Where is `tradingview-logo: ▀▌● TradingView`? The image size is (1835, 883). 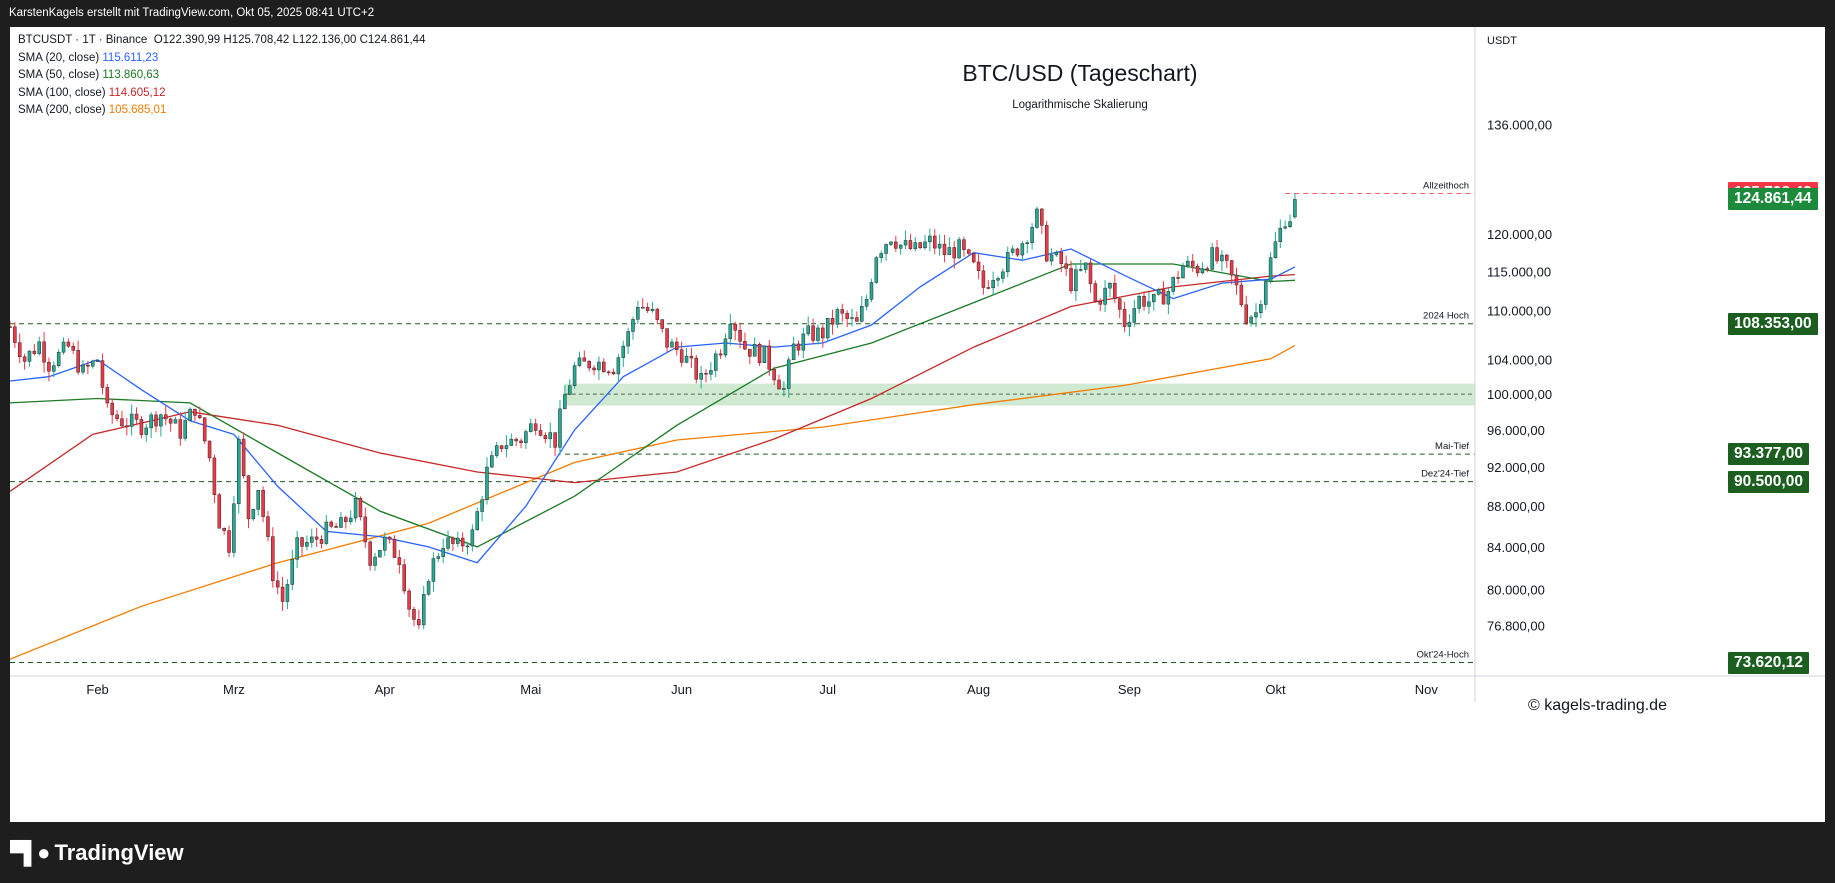
tradingview-logo: ▀▌● TradingView is located at coordinates (97, 853).